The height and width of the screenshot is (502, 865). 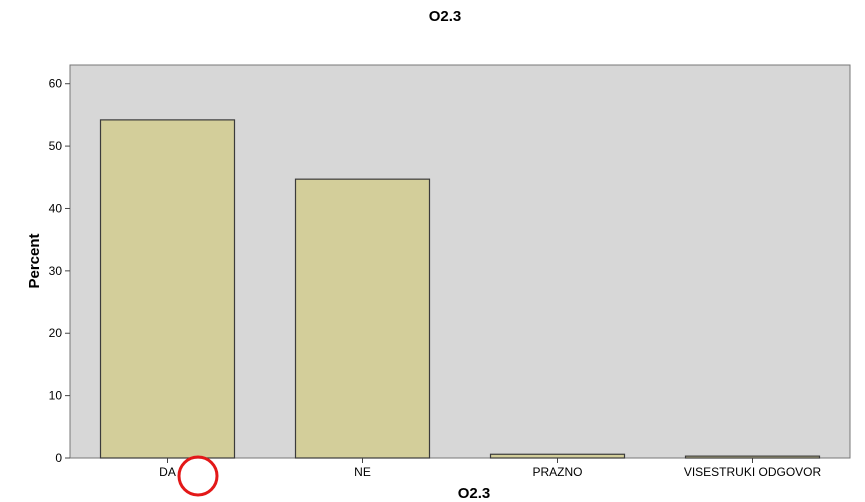 I want to click on x-tick-label: NE, so click(x=362, y=472).